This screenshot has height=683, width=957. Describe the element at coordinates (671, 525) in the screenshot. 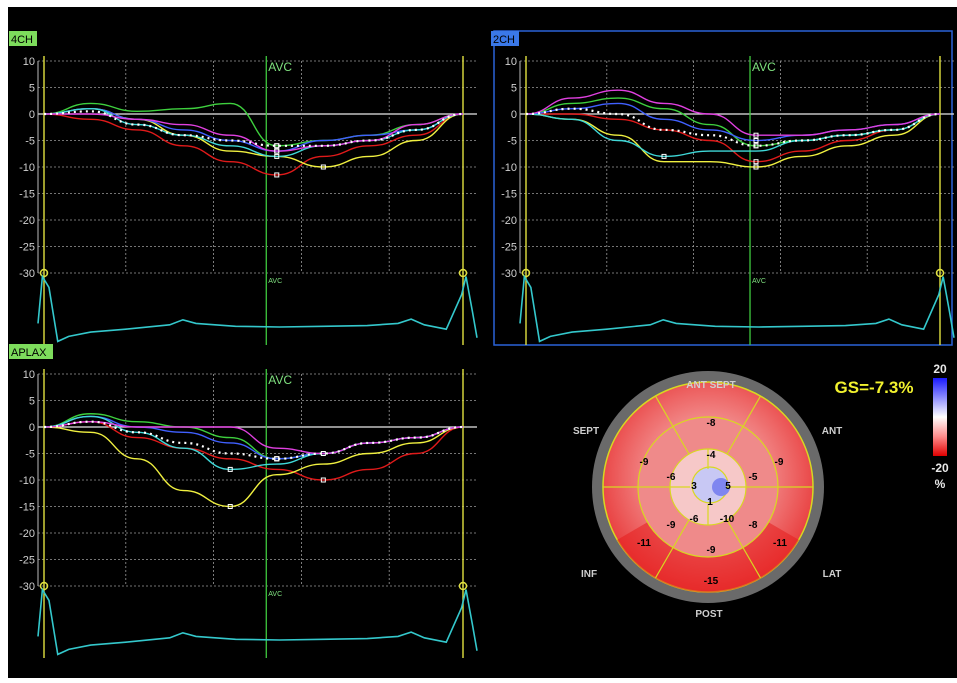

I see `segment-mid-infsept: -9` at that location.